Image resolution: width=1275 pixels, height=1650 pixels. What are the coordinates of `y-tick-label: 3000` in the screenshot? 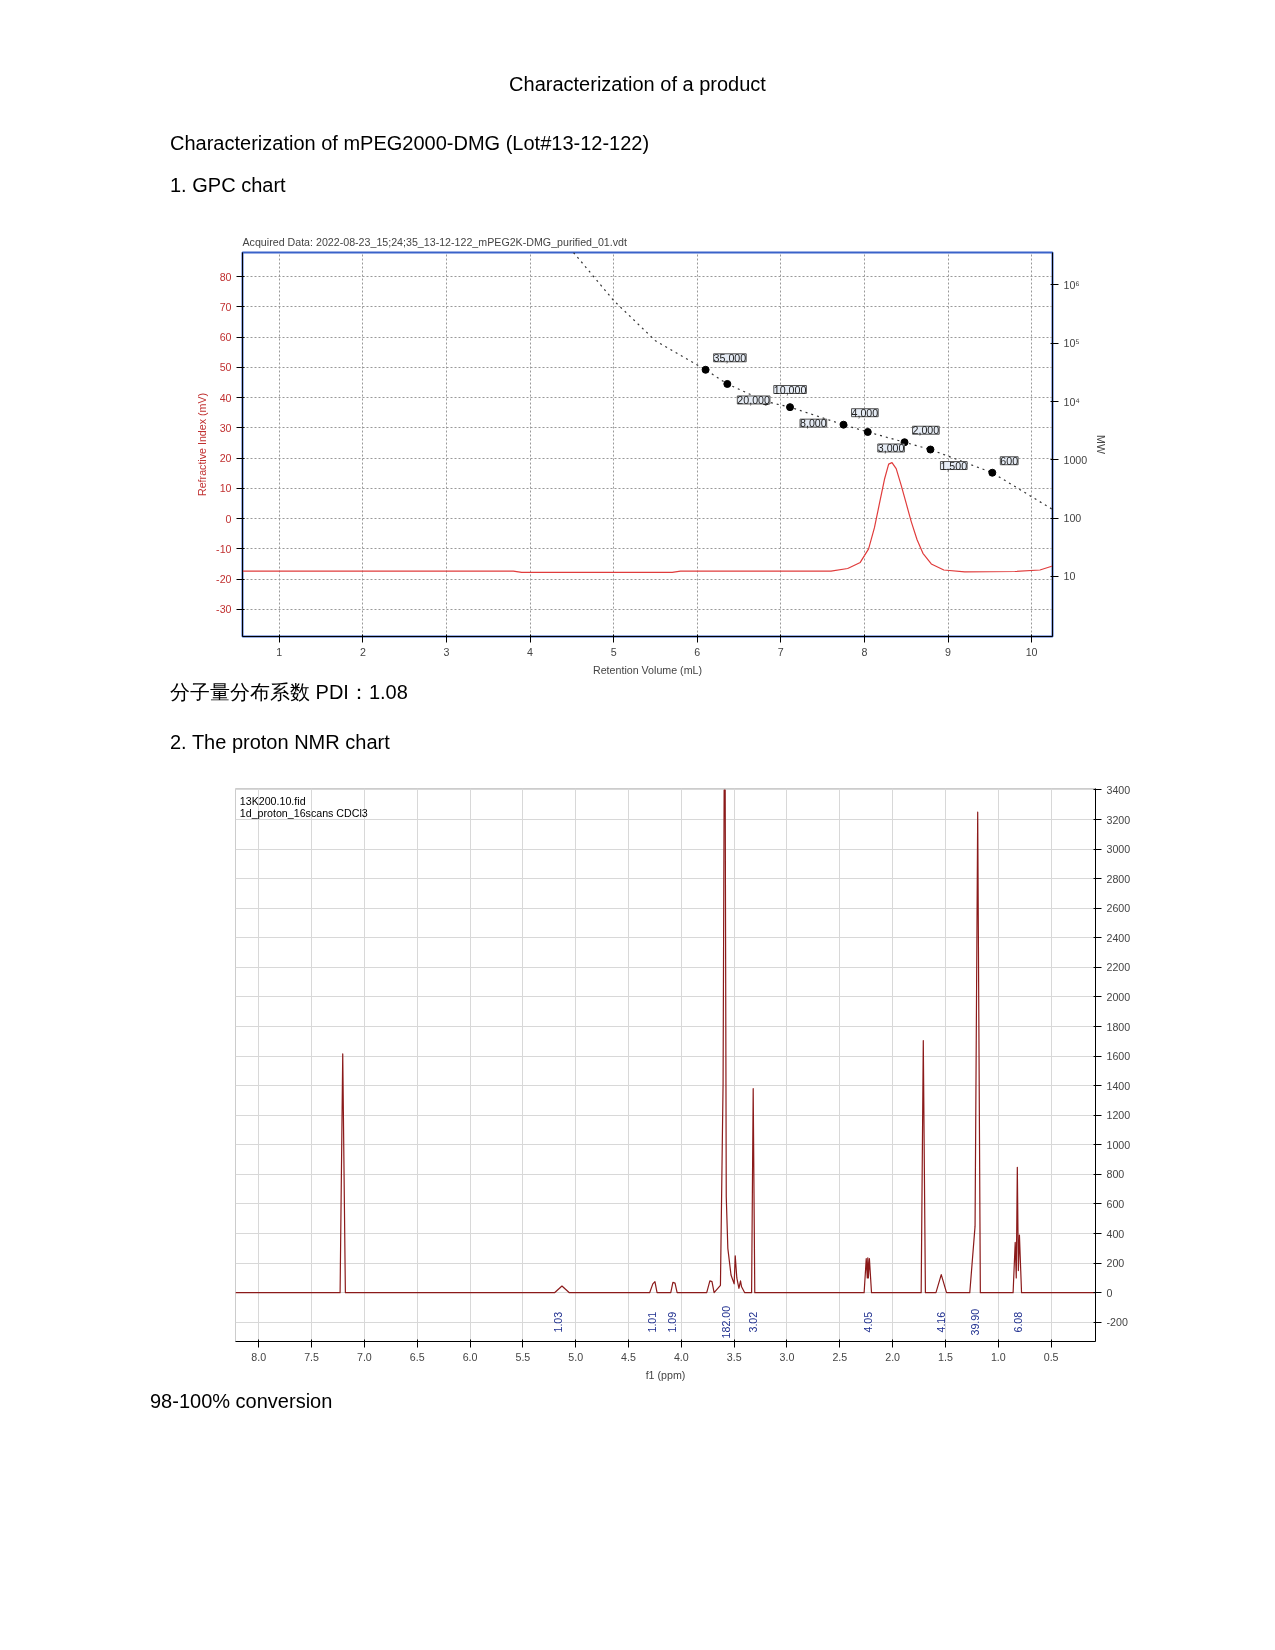 It's located at (1118, 848).